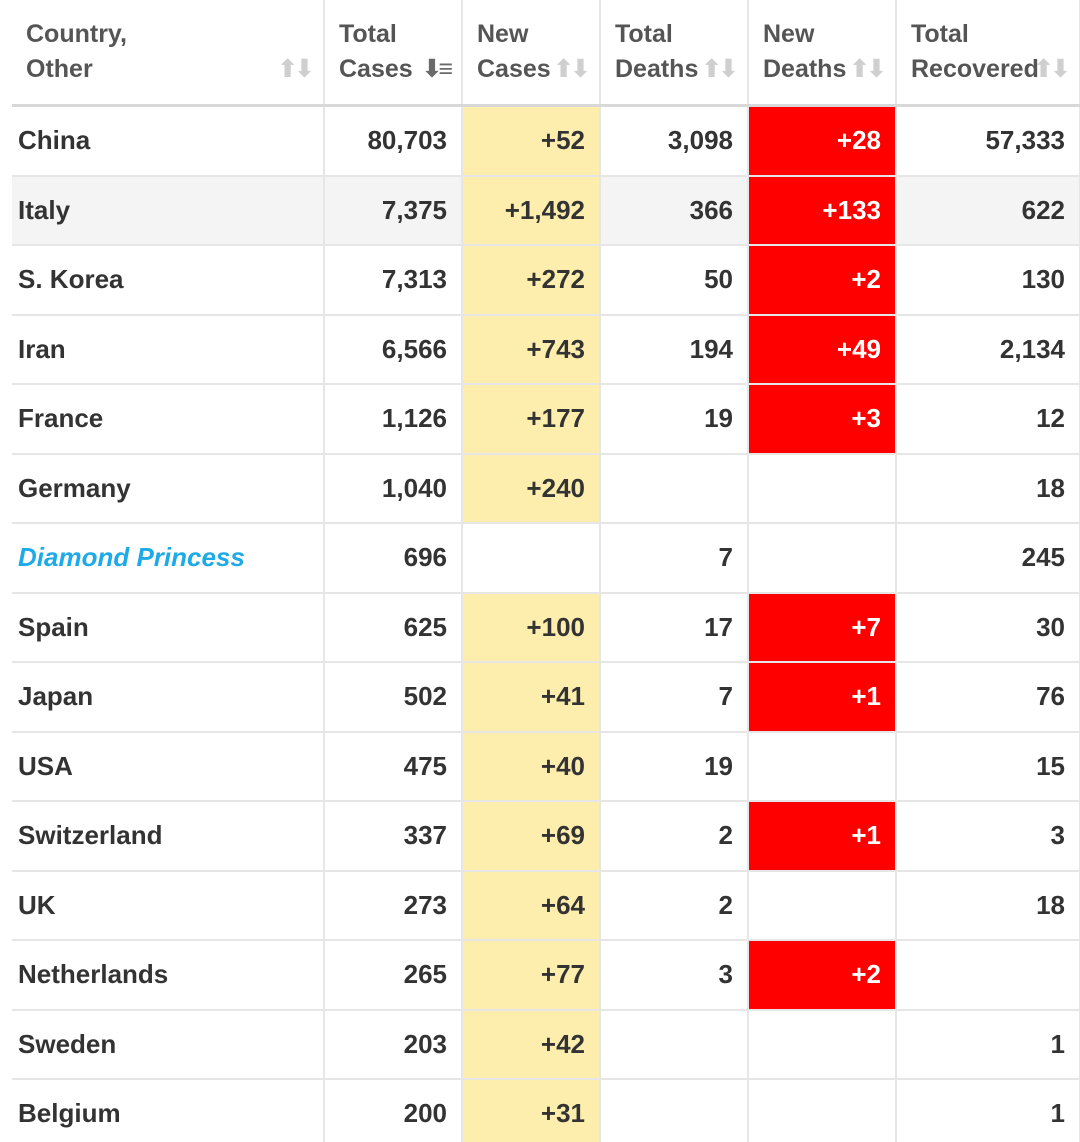  I want to click on header-new-deaths-line2: Deaths, so click(805, 69).